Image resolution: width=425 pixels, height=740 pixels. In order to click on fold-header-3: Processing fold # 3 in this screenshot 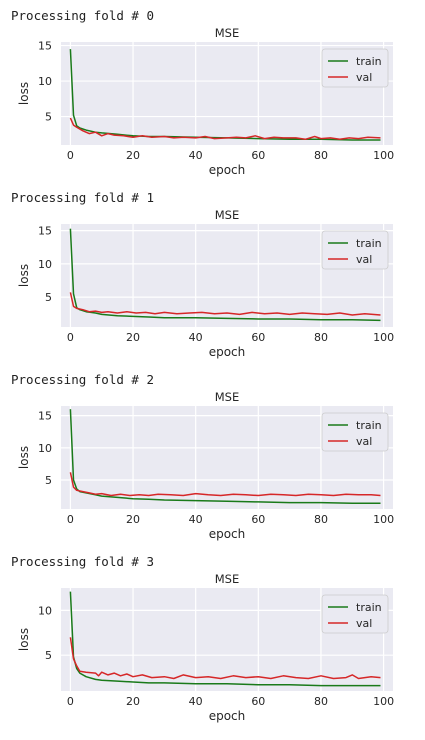, I will do `click(82, 561)`.